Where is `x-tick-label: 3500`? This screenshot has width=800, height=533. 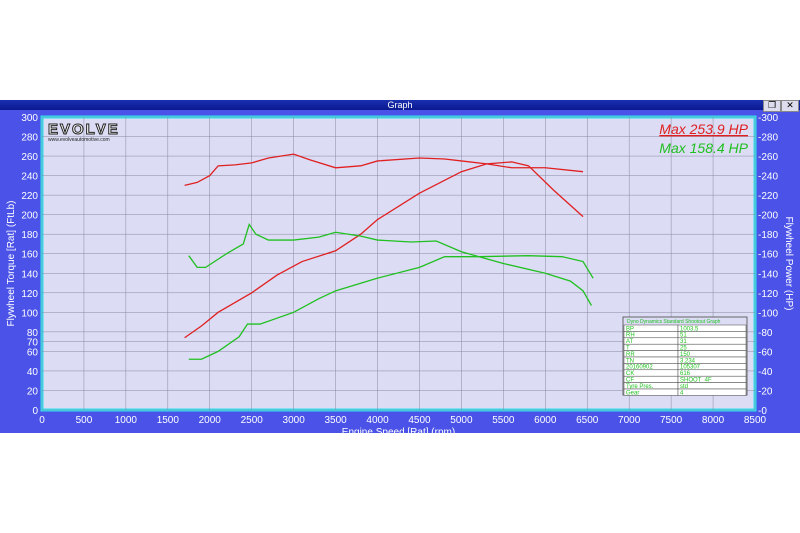 x-tick-label: 3500 is located at coordinates (335, 420).